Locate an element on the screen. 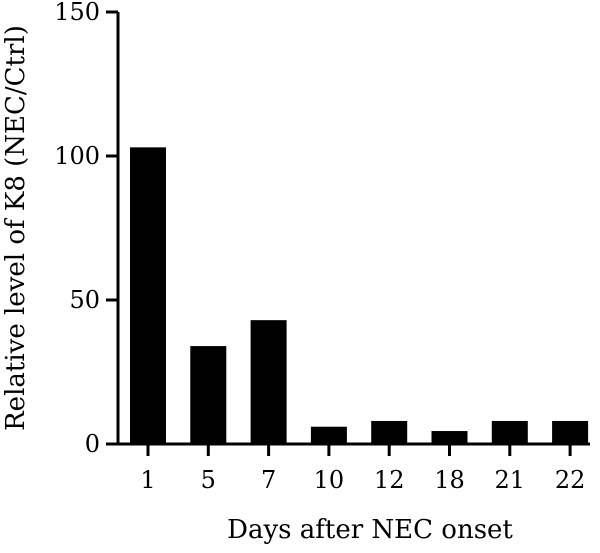  x-tick-label: 1 is located at coordinates (147, 480).